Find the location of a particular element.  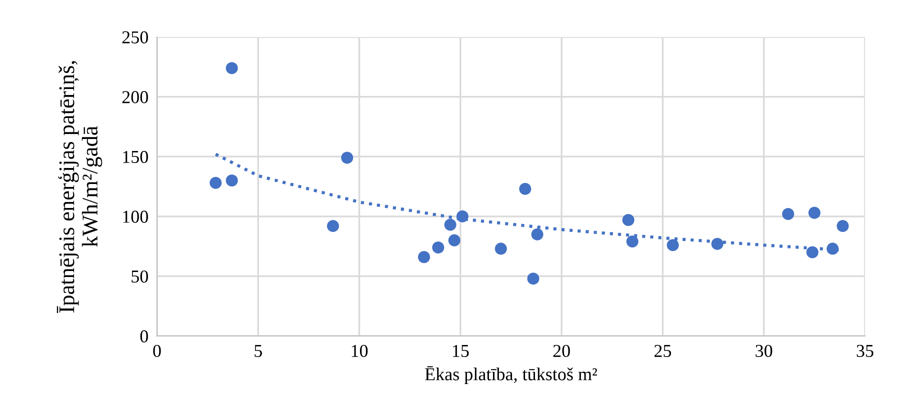

y-tick-label: 250 is located at coordinates (135, 37).